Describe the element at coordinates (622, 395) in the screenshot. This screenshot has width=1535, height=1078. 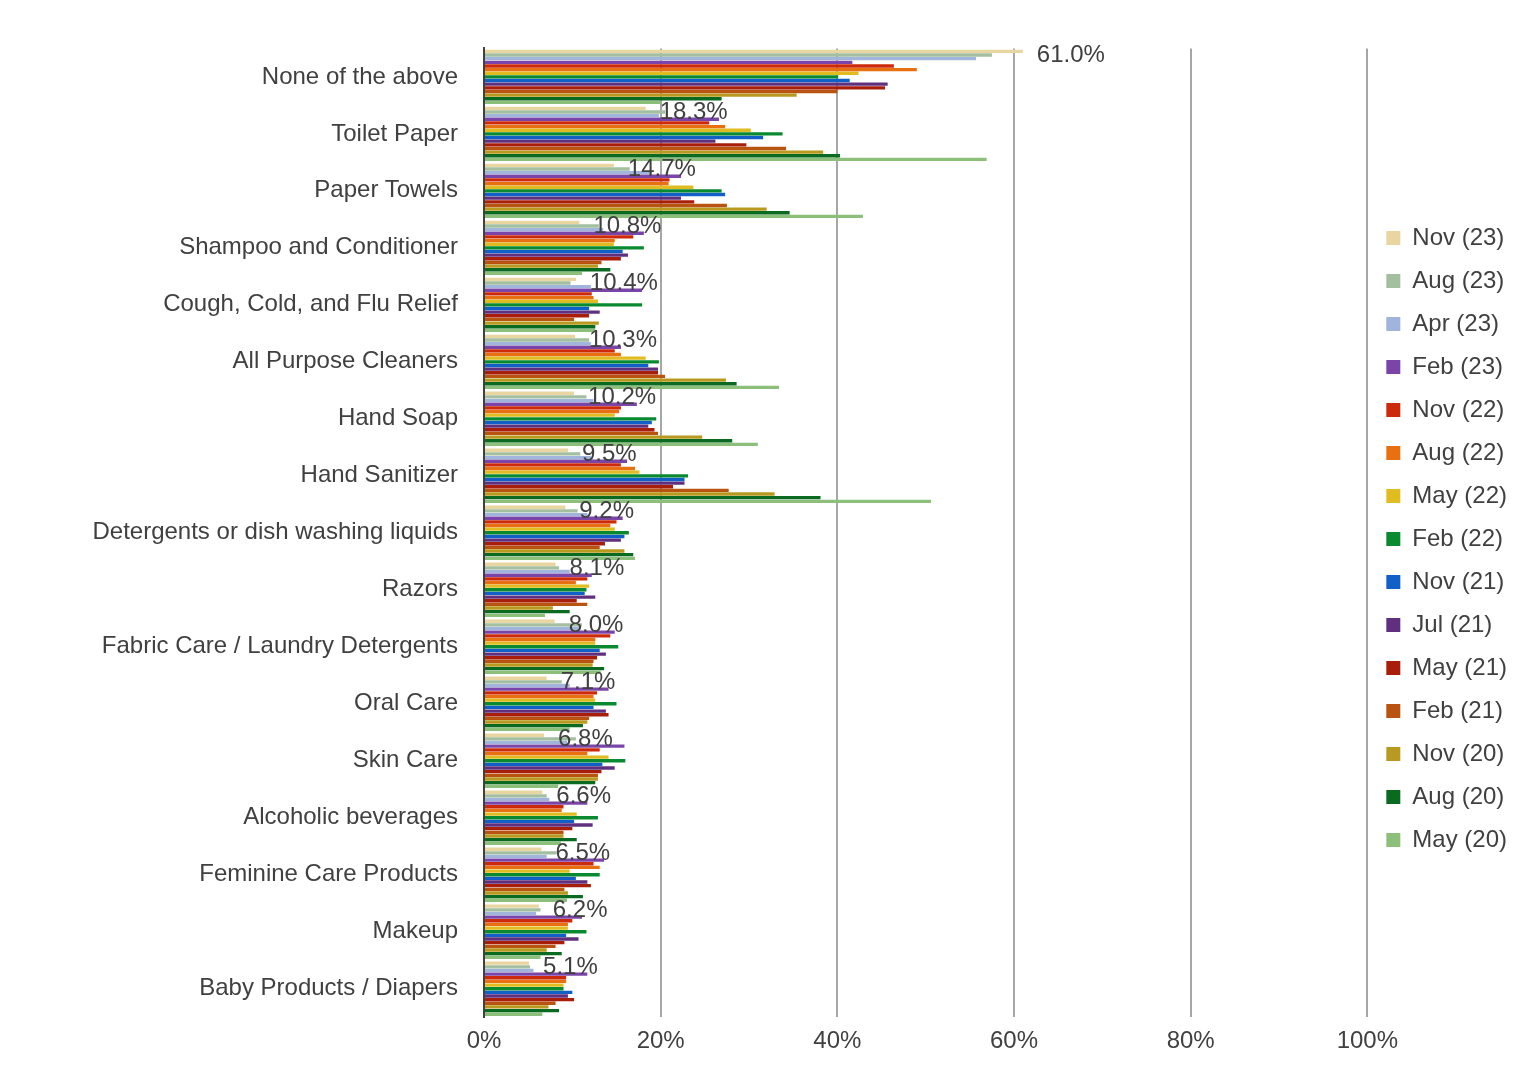
I see `data-label: 10.2%` at that location.